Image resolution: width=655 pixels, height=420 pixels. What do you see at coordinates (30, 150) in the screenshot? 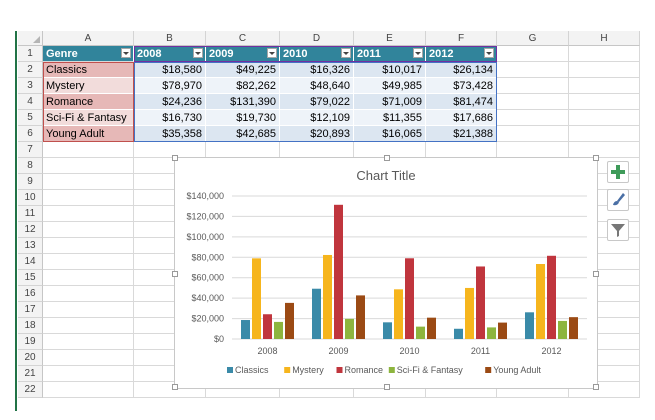
I see `row-header-7: 7` at bounding box center [30, 150].